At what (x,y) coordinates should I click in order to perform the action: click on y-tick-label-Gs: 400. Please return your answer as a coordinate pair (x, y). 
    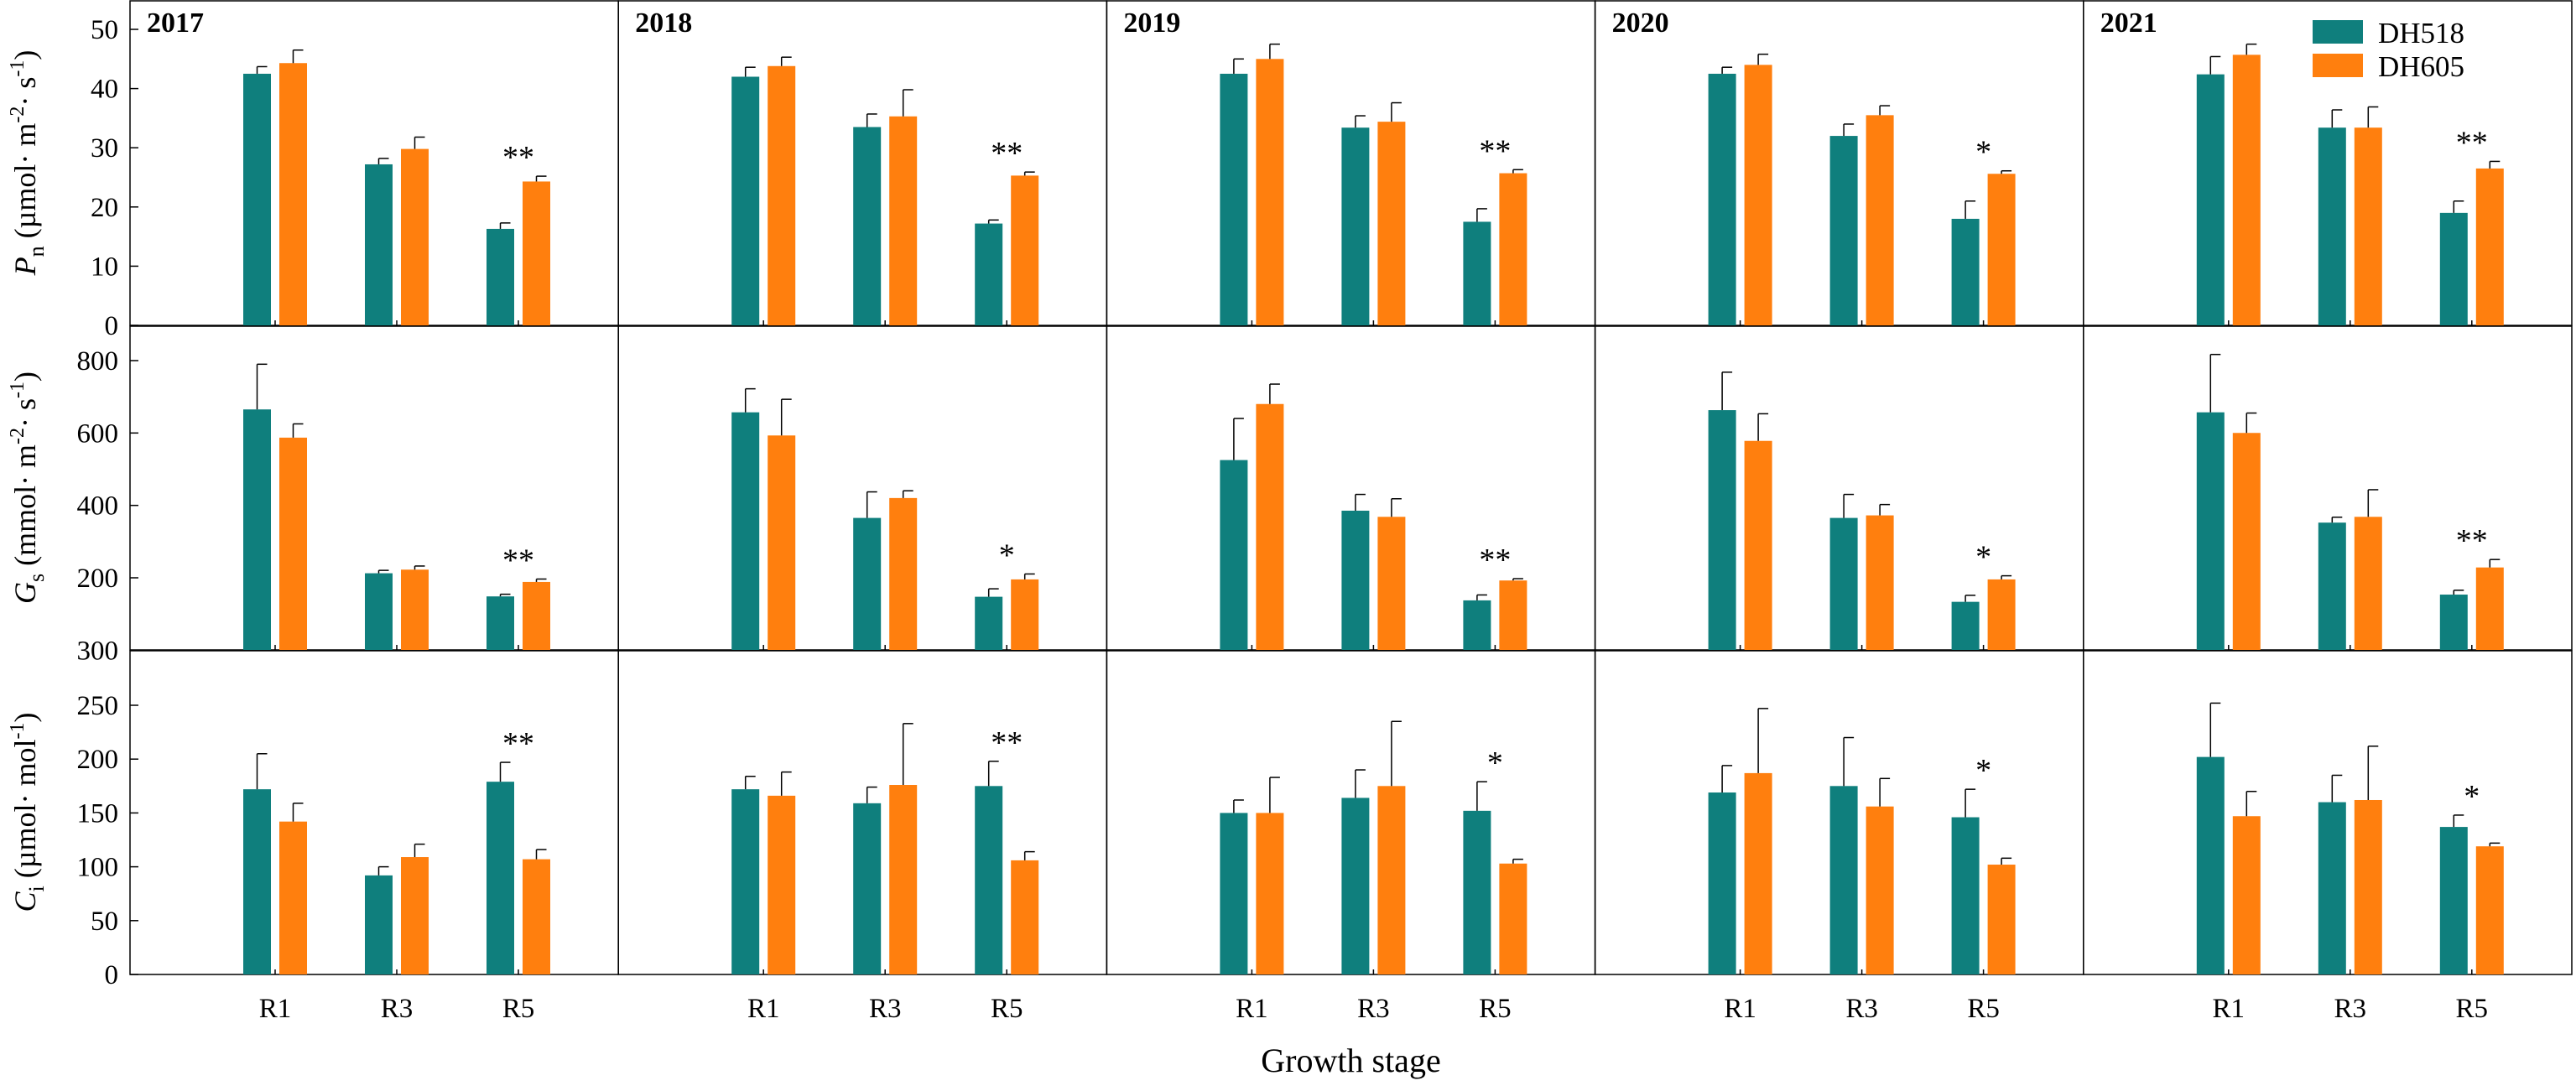
    Looking at the image, I should click on (98, 506).